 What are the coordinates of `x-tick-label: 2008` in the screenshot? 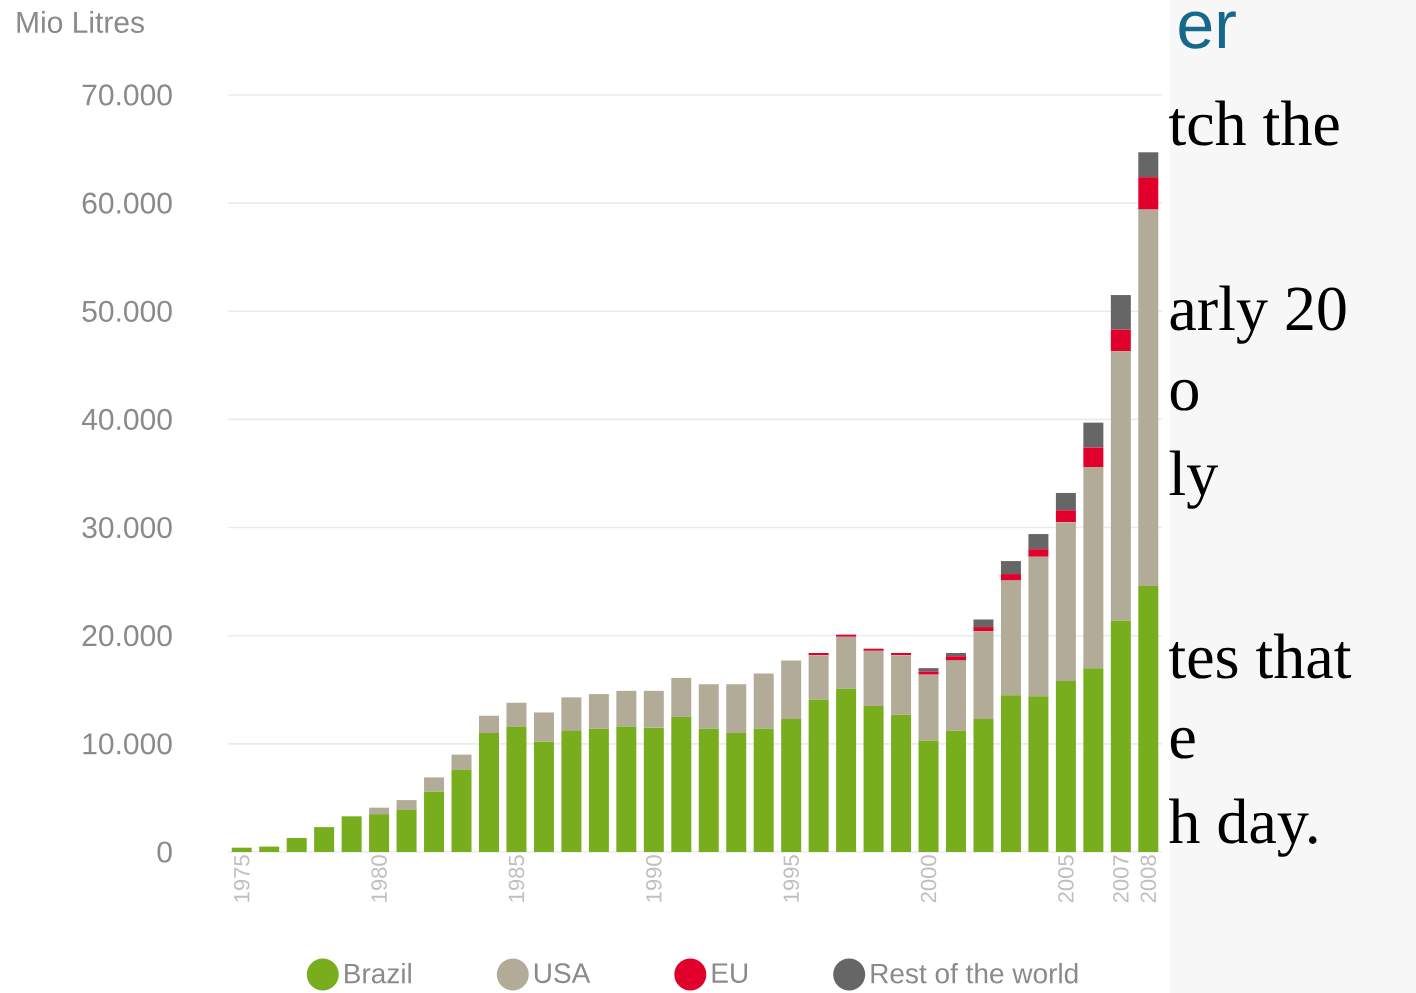 It's located at (1148, 879).